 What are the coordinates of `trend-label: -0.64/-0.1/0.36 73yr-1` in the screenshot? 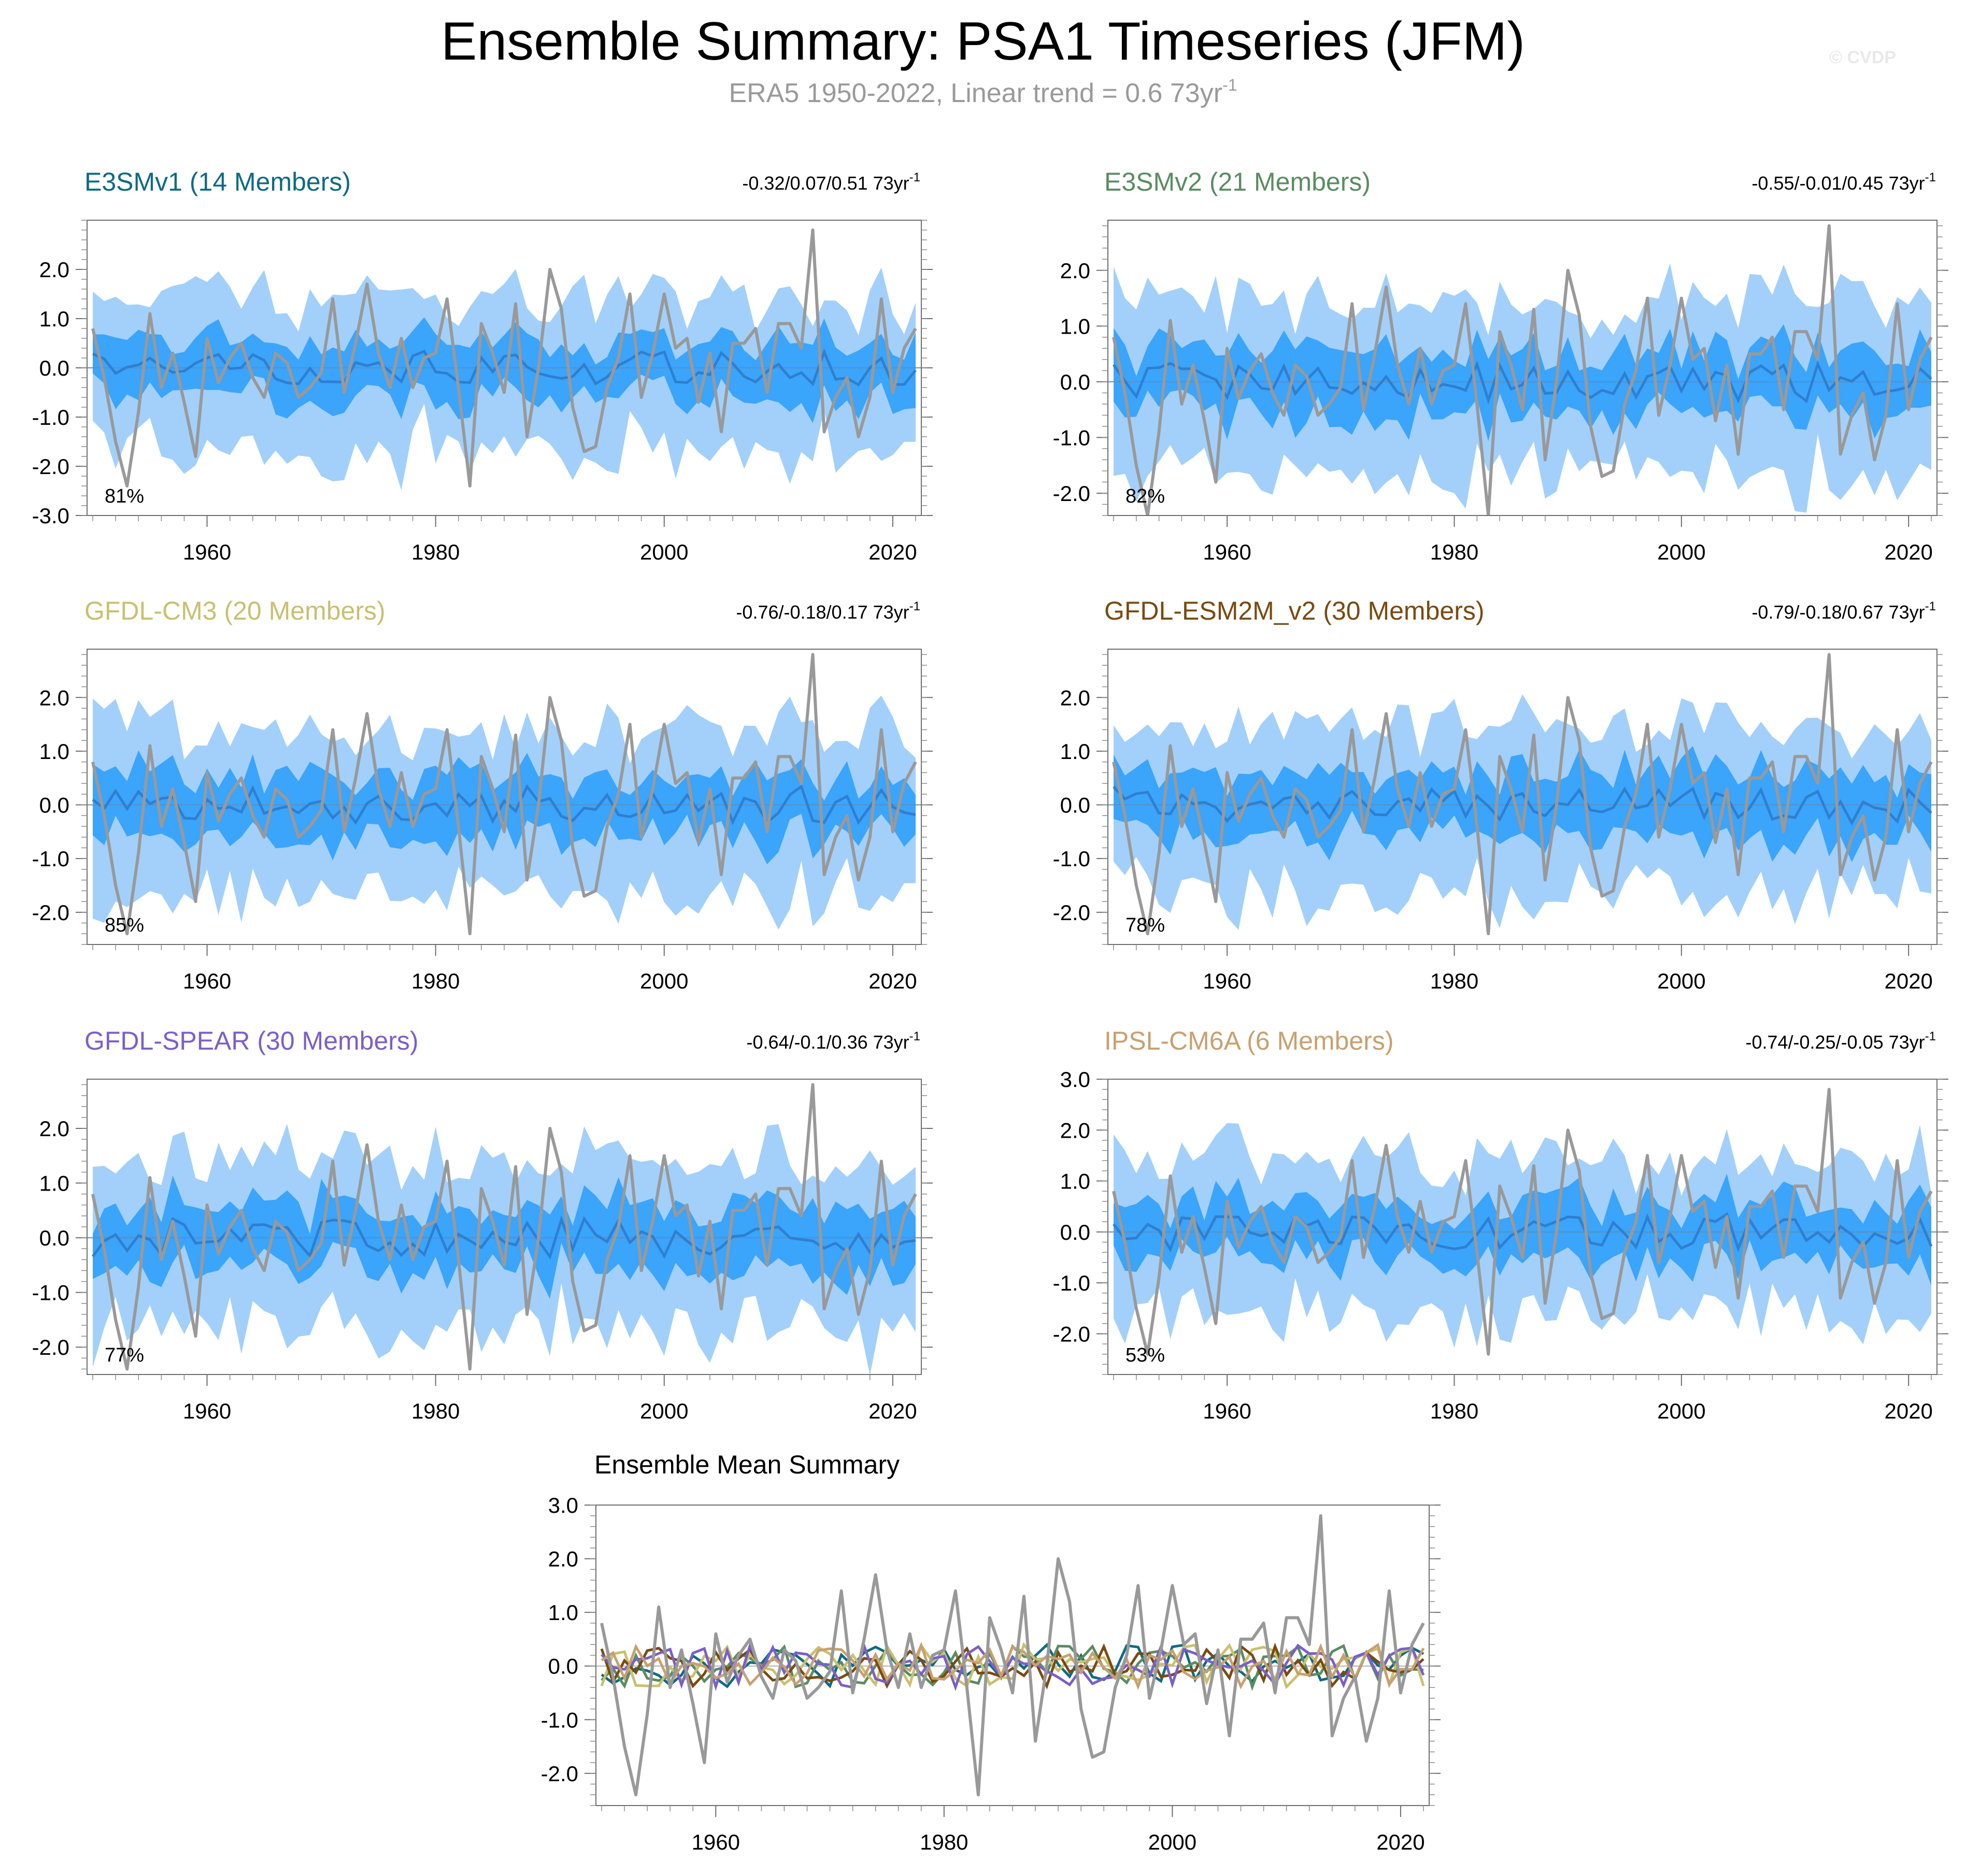 It's located at (833, 1041).